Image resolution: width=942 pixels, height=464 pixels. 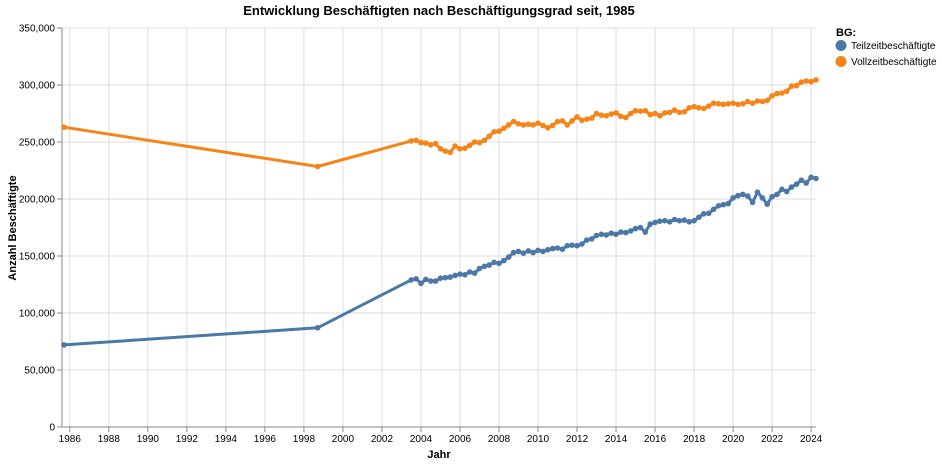 What do you see at coordinates (343, 439) in the screenshot?
I see `x-tick-label: 2000` at bounding box center [343, 439].